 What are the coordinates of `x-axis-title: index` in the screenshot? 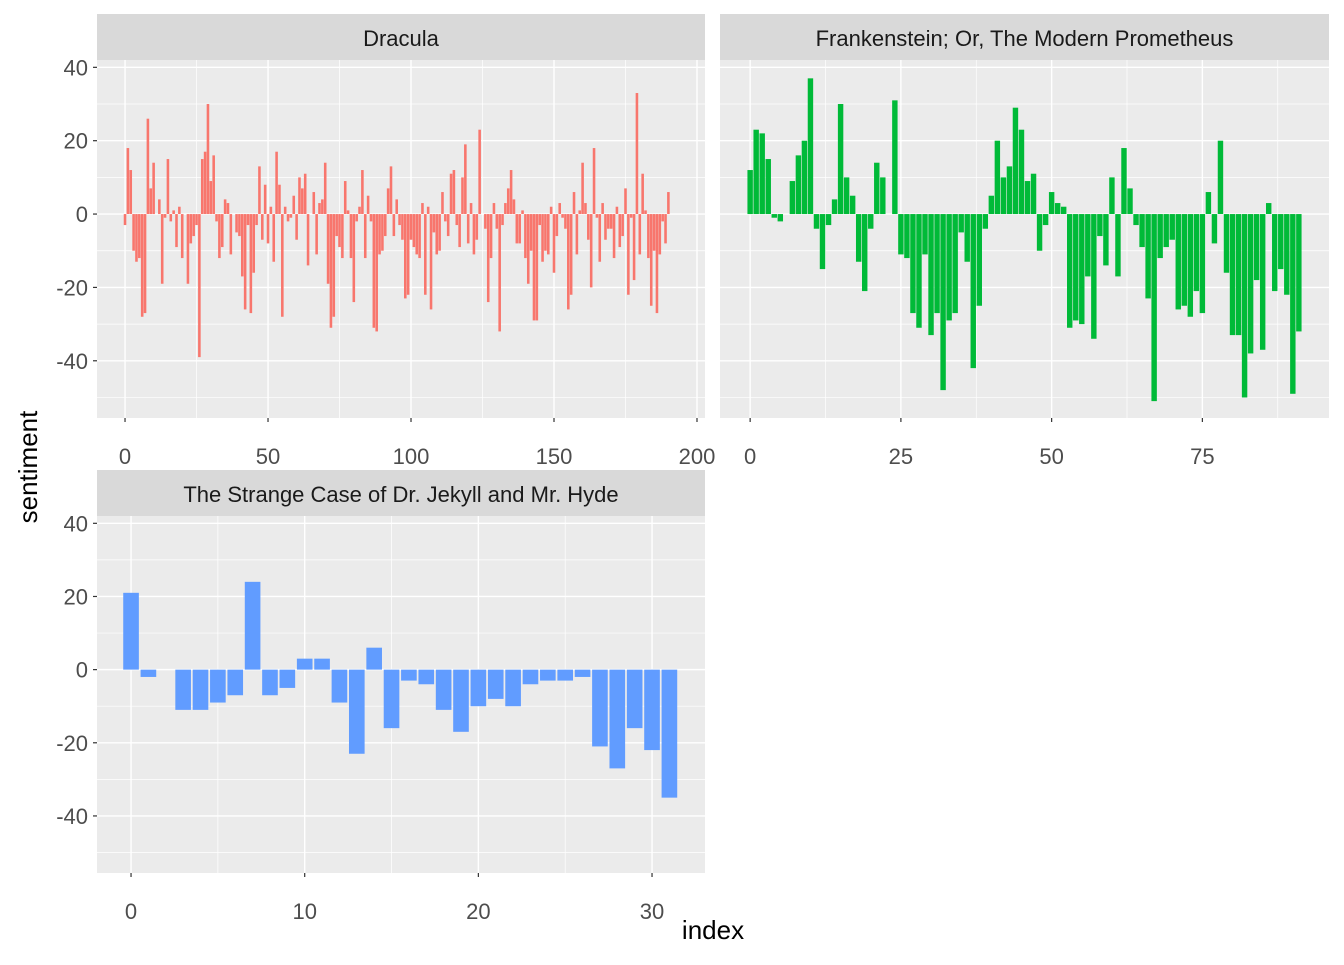 It's located at (713, 930).